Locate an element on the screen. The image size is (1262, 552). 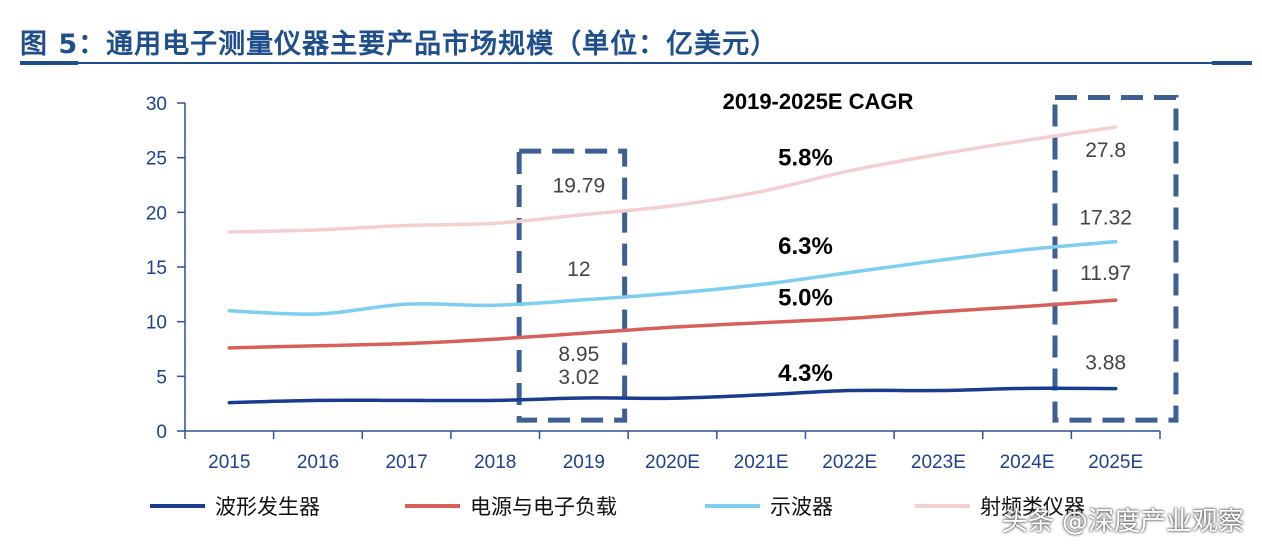
cagr-annotations: 2019-2025E CAGR 5.8% 6.3% 5.0% 4.3% is located at coordinates (818, 238).